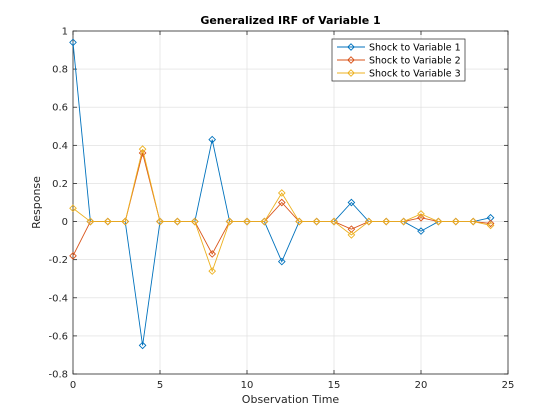 Image resolution: width=560 pixels, height=420 pixels. Describe the element at coordinates (58, 336) in the screenshot. I see `y-tick-label: -0.6` at that location.